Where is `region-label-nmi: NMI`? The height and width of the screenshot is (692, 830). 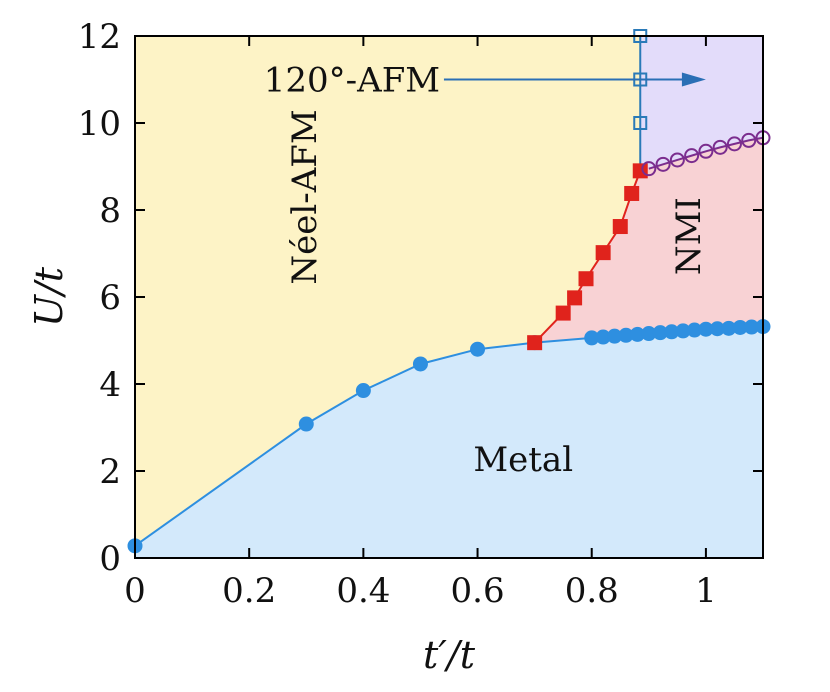
region-label-nmi: NMI is located at coordinates (689, 236).